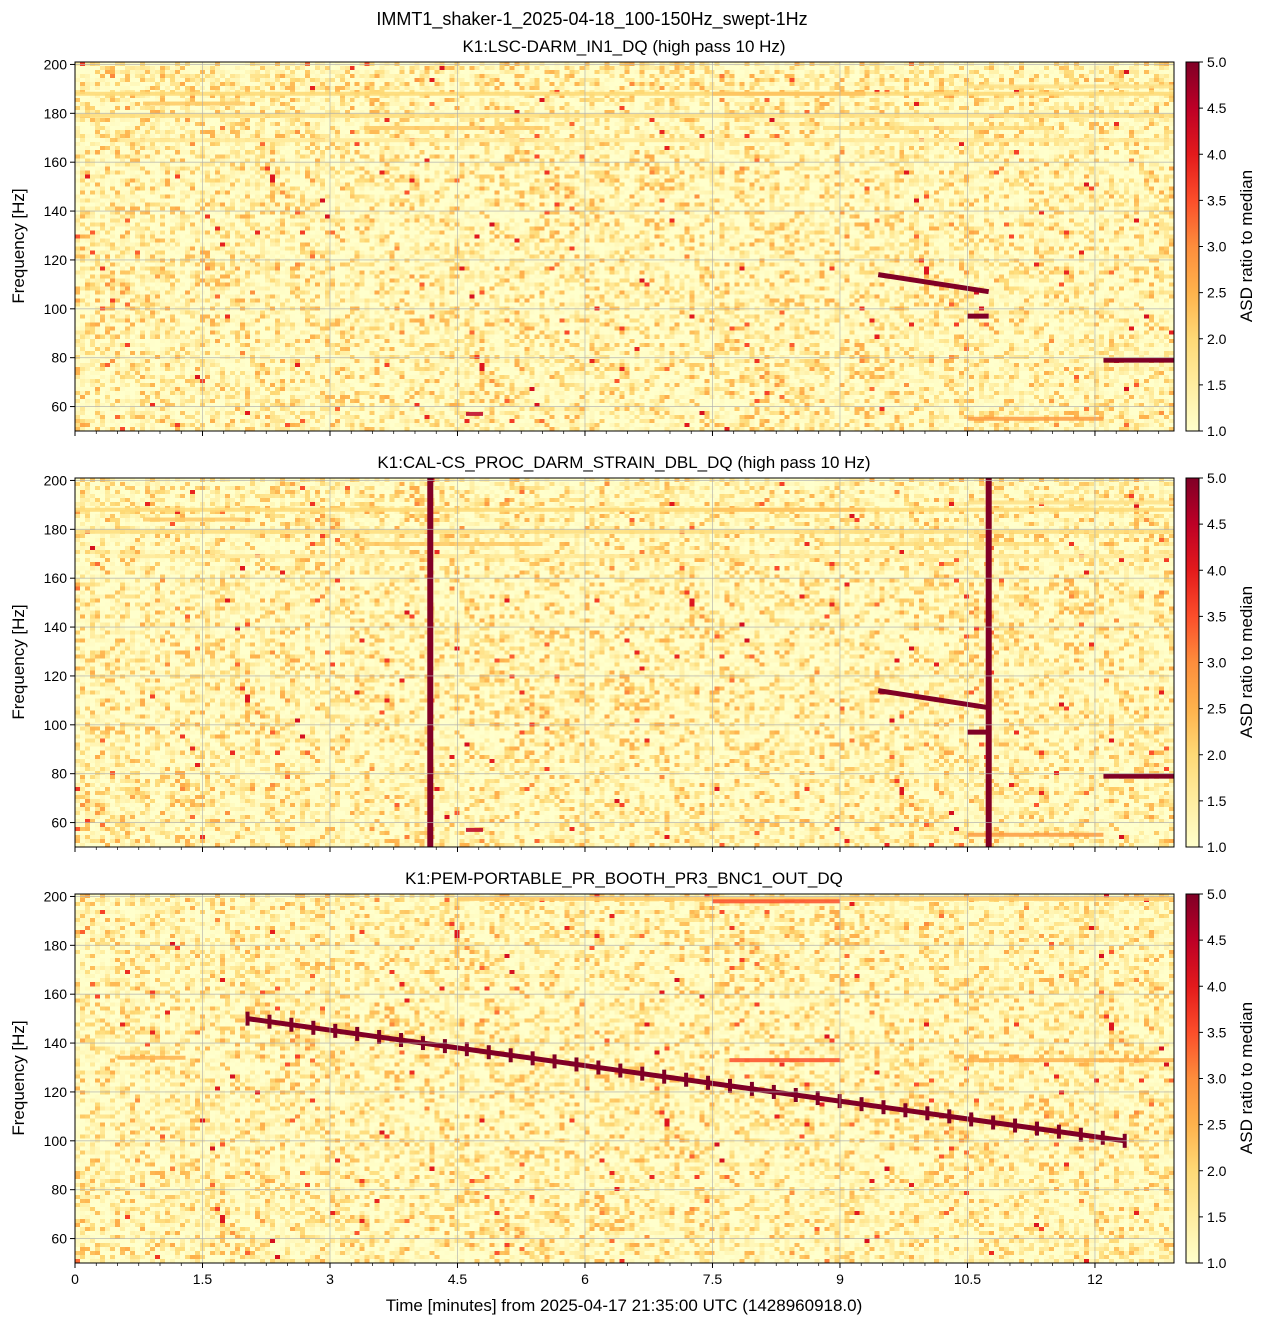 The height and width of the screenshot is (1325, 1267). What do you see at coordinates (840, 1279) in the screenshot?
I see `x-tick-label: 9` at bounding box center [840, 1279].